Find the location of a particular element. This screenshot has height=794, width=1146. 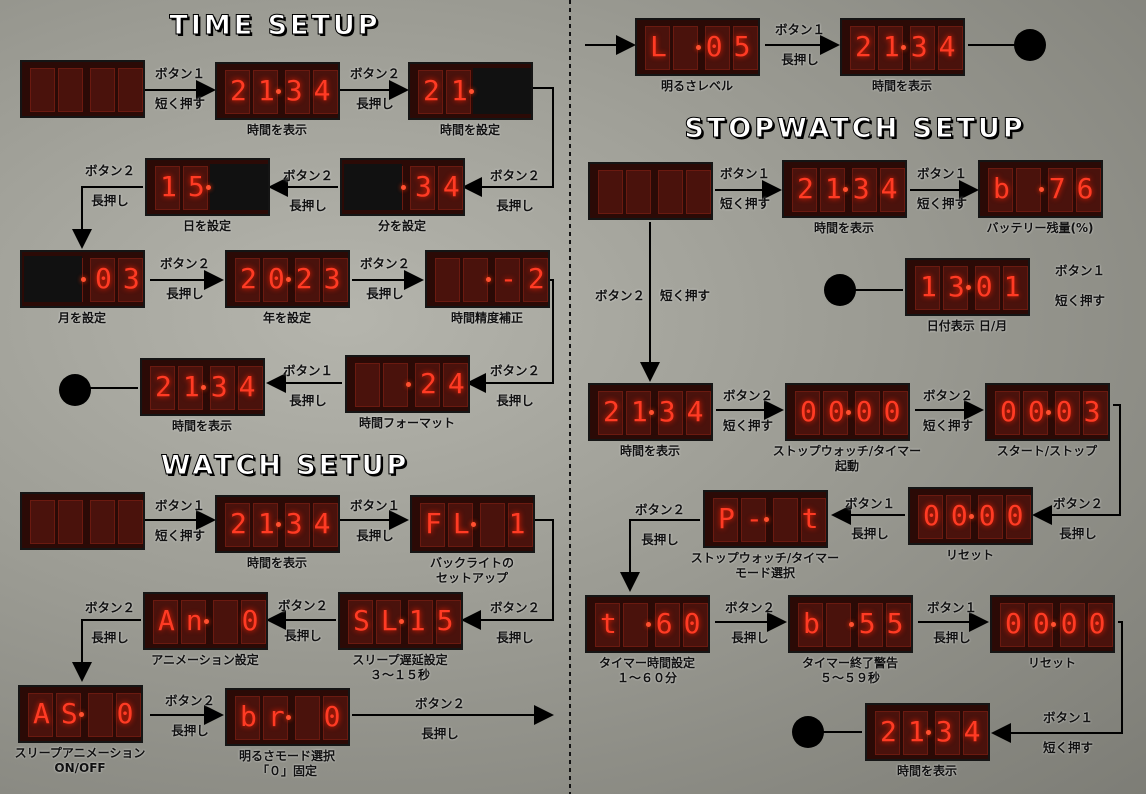

display: 1301 is located at coordinates (967, 287).